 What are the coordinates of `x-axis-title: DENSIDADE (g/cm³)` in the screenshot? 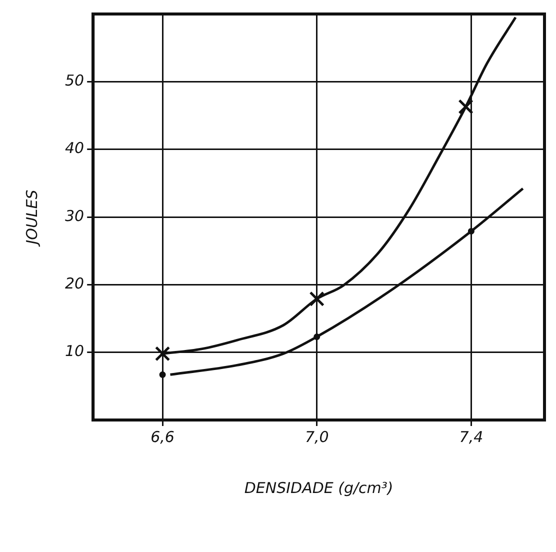 It's located at (319, 487).